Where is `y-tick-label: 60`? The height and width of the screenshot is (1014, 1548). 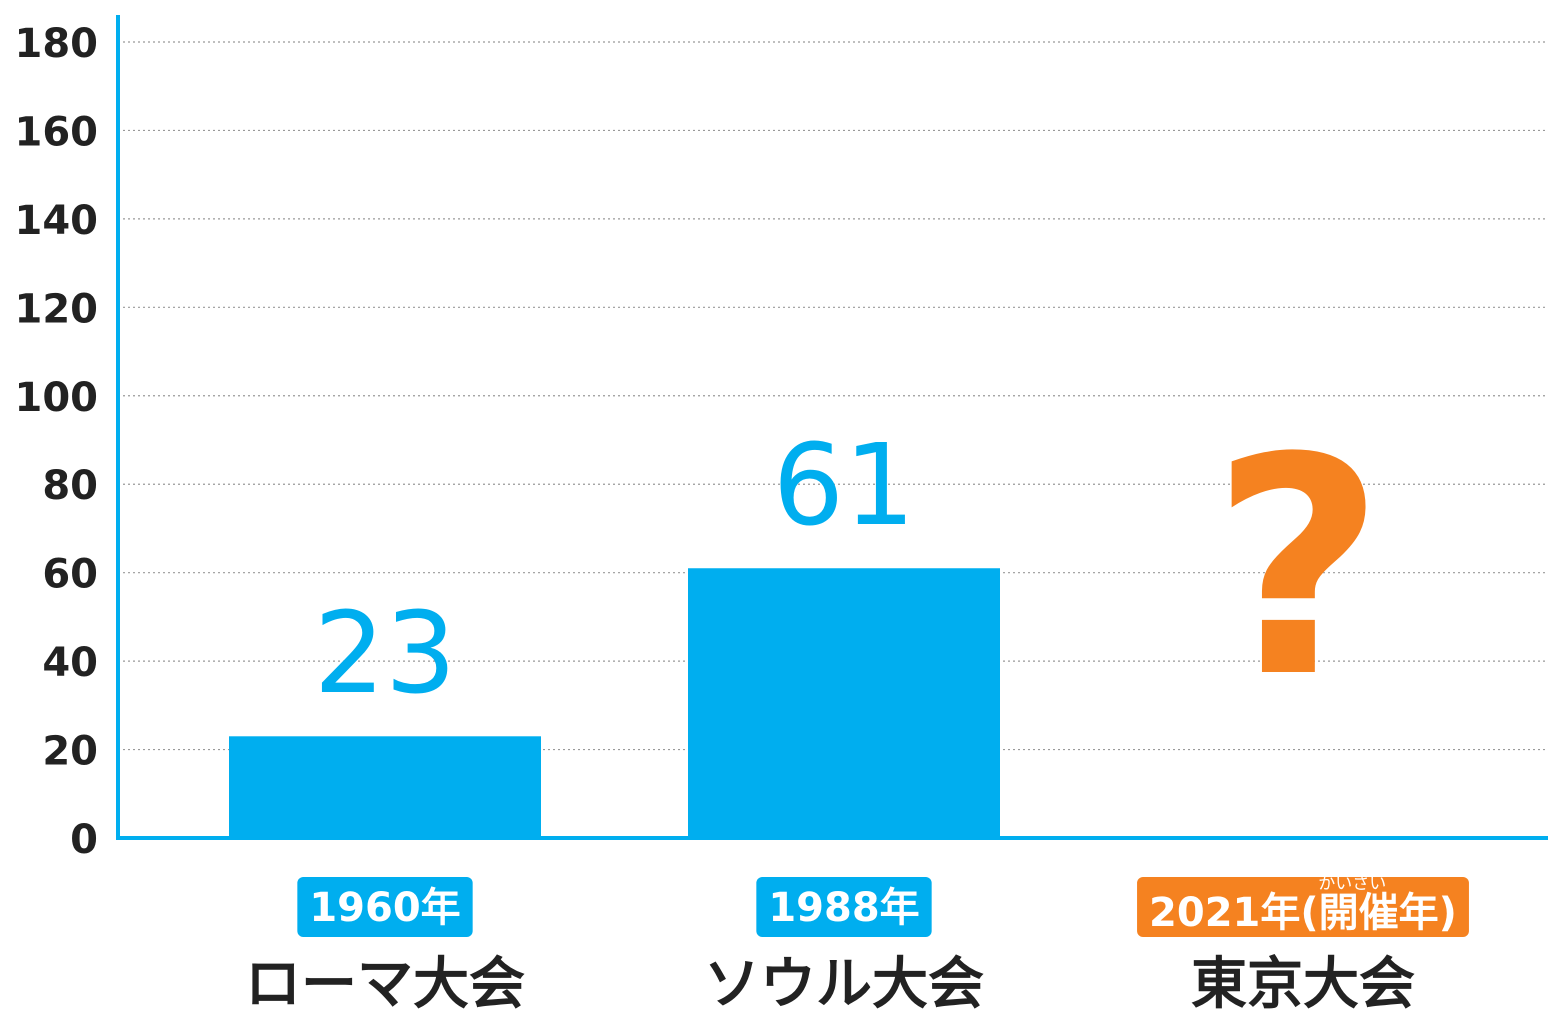
y-tick-label: 60 is located at coordinates (70, 575).